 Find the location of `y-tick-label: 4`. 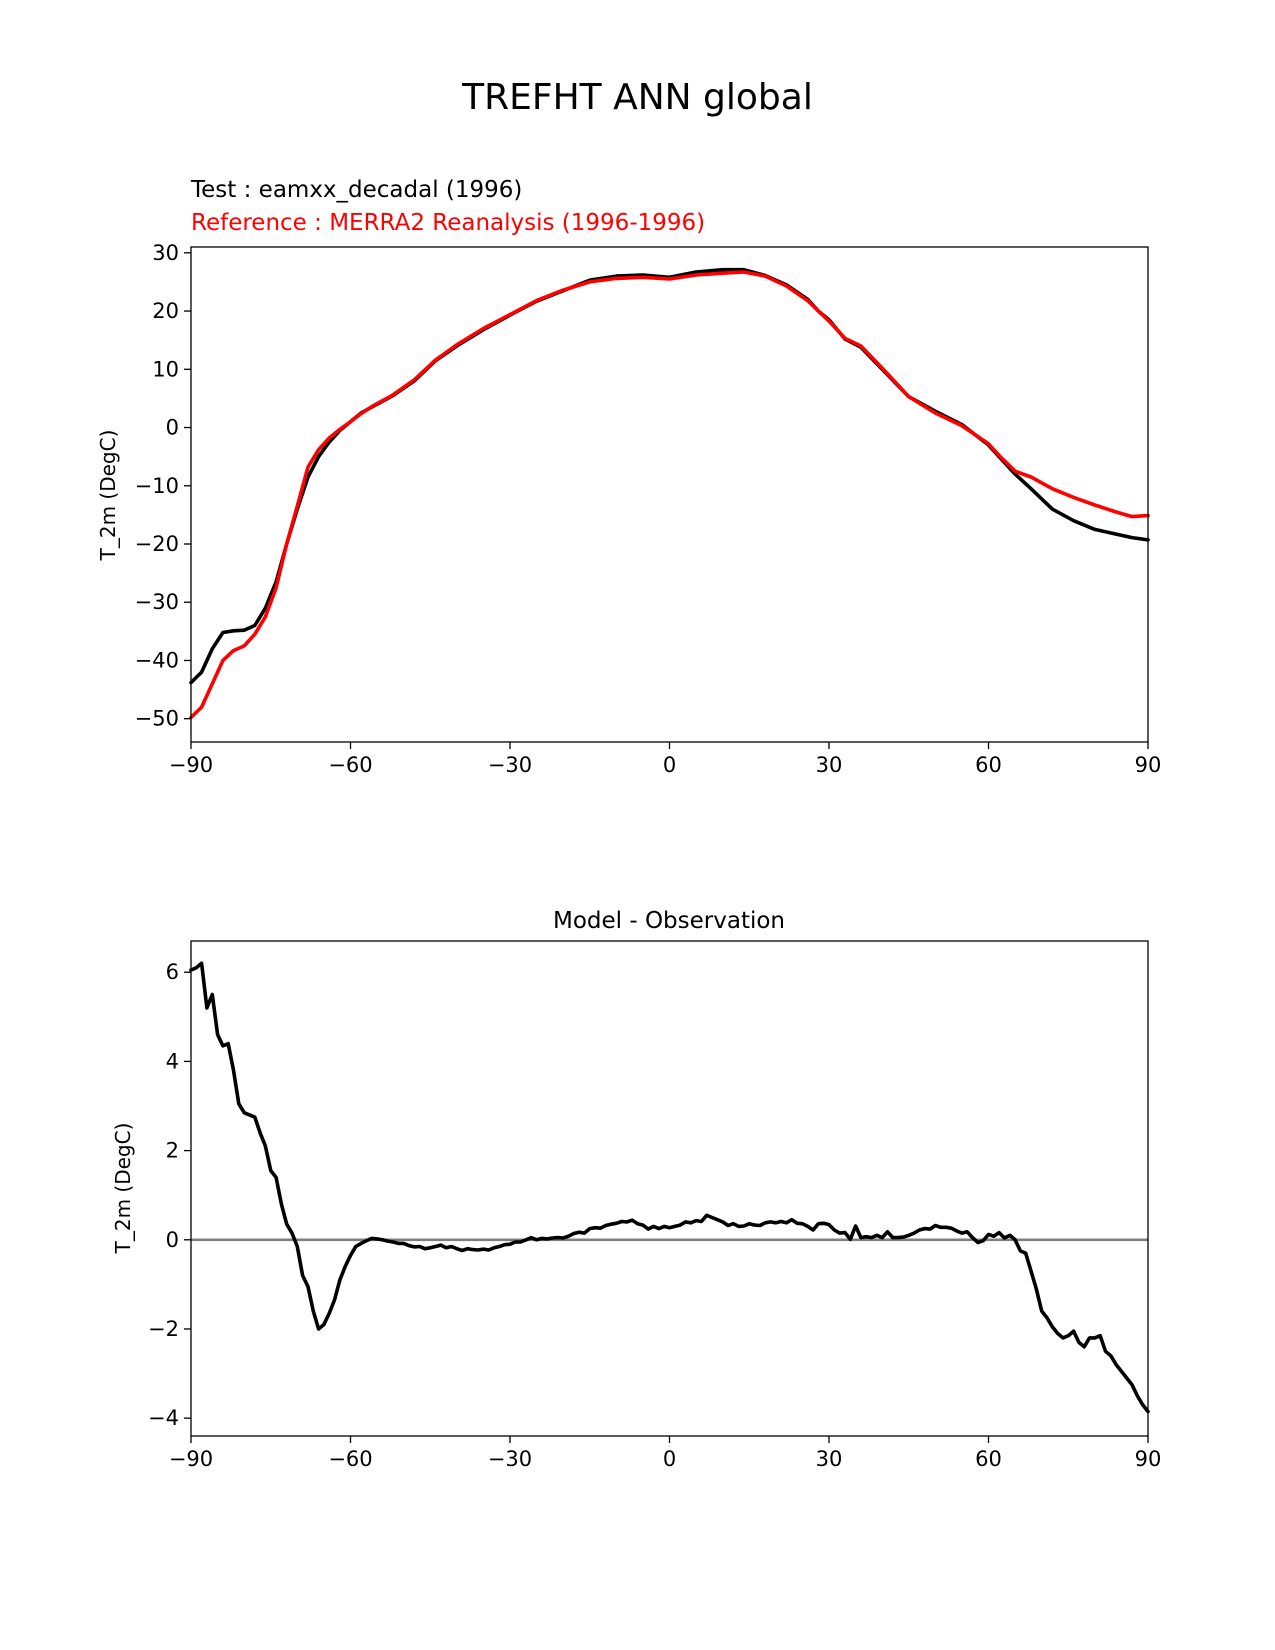

y-tick-label: 4 is located at coordinates (172, 1061).